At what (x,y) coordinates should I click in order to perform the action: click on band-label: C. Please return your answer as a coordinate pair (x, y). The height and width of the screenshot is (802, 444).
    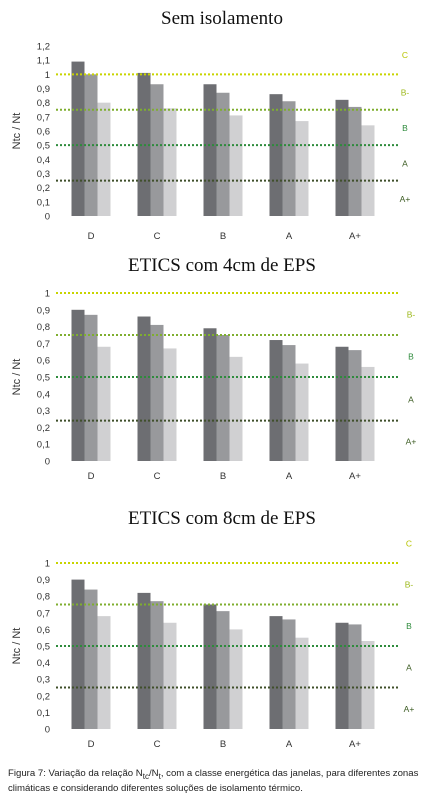
    Looking at the image, I should click on (405, 55).